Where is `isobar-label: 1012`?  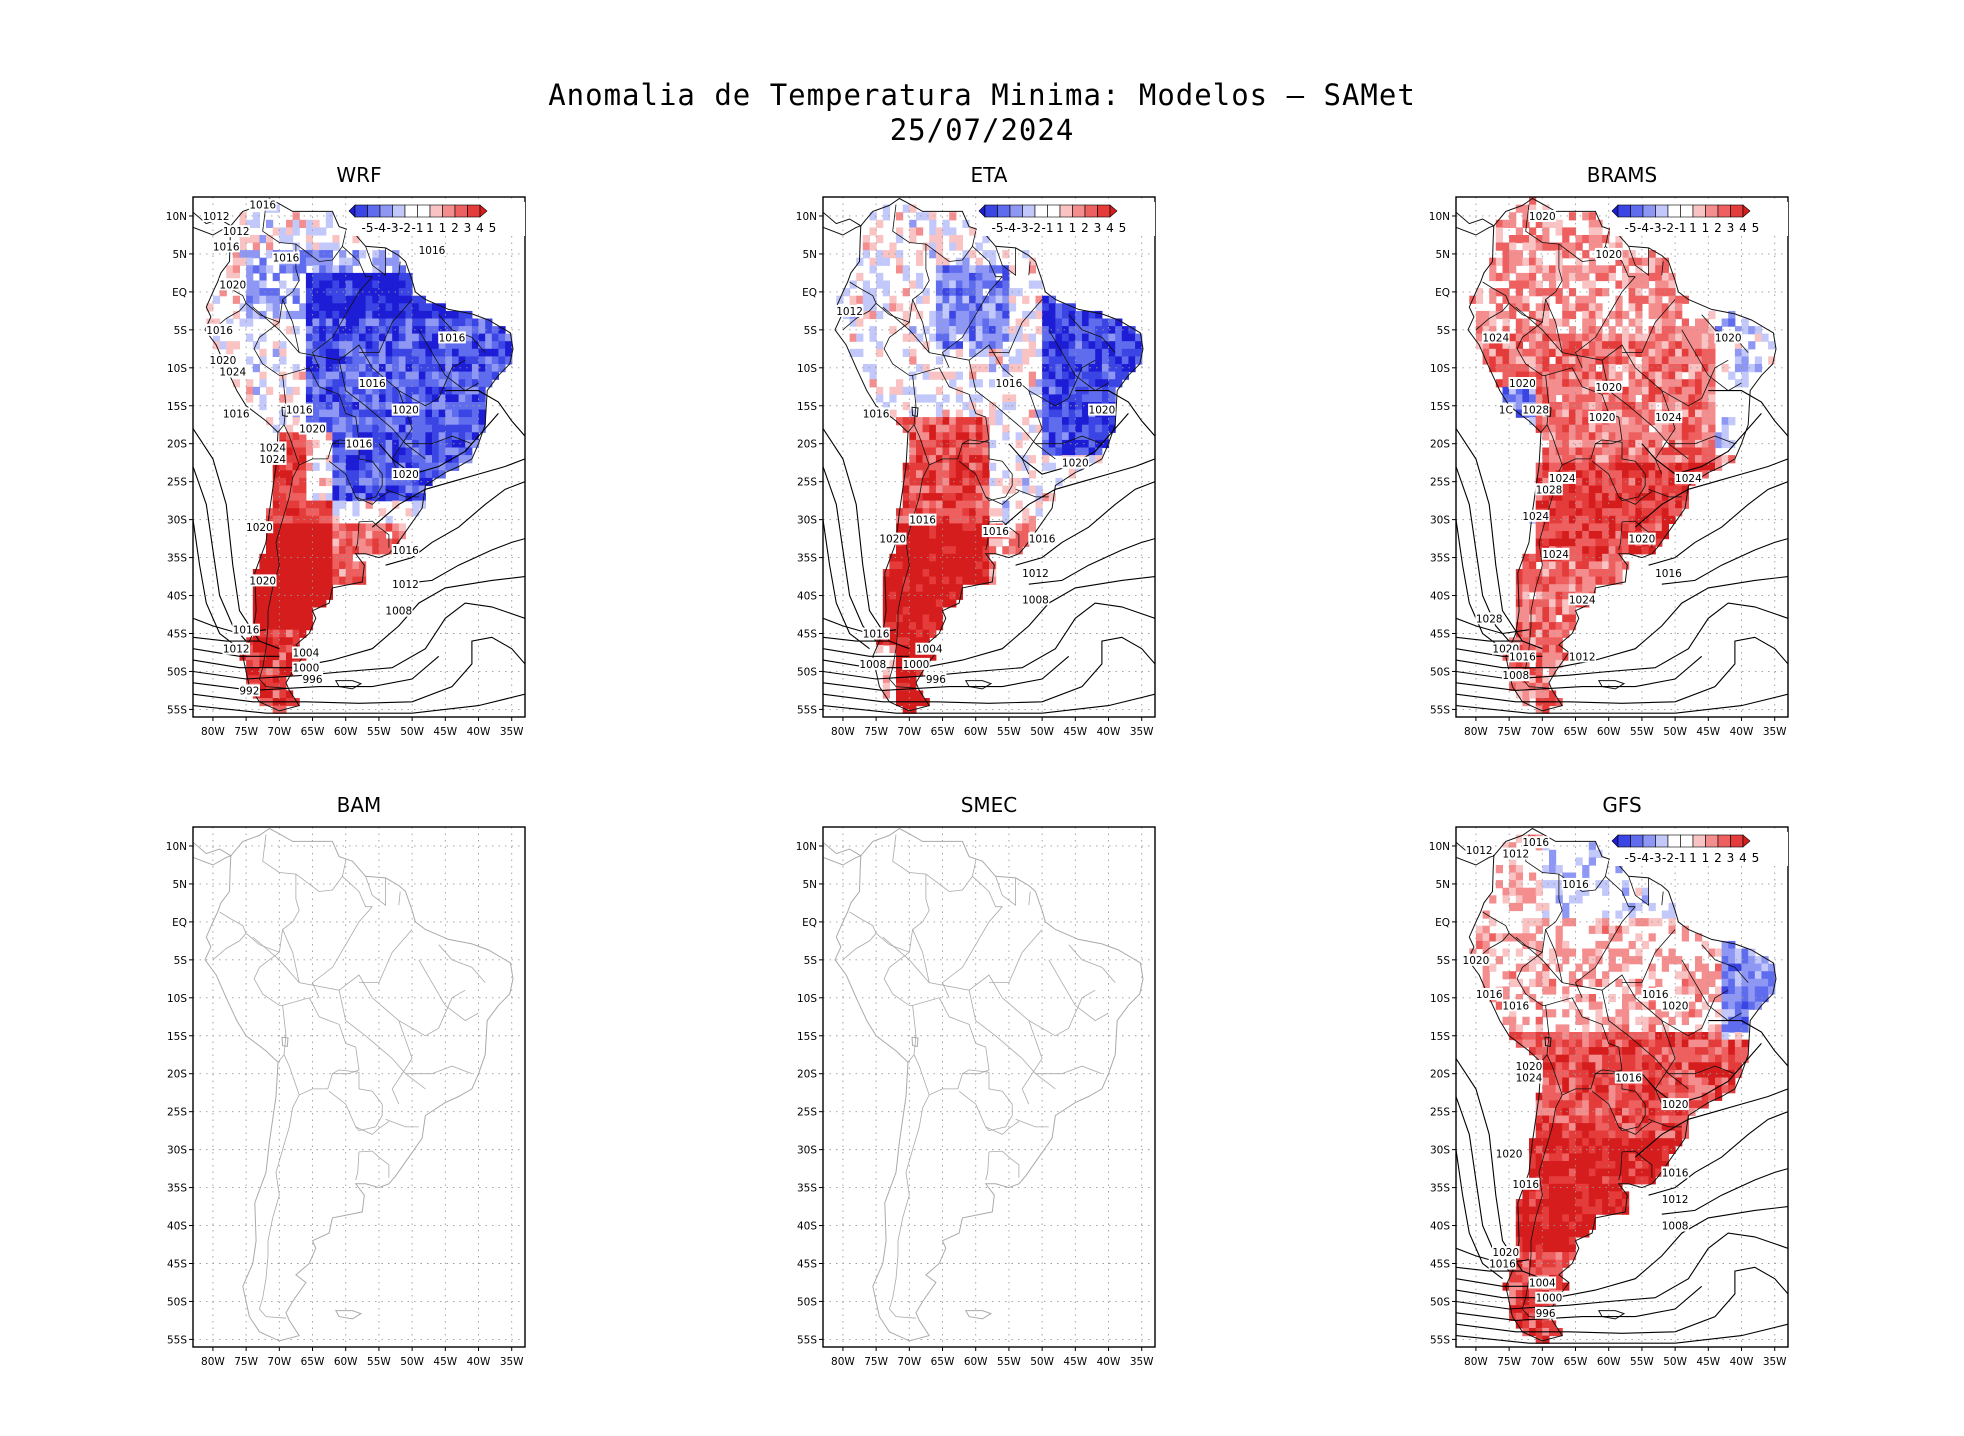
isobar-label: 1012 is located at coordinates (1675, 1200).